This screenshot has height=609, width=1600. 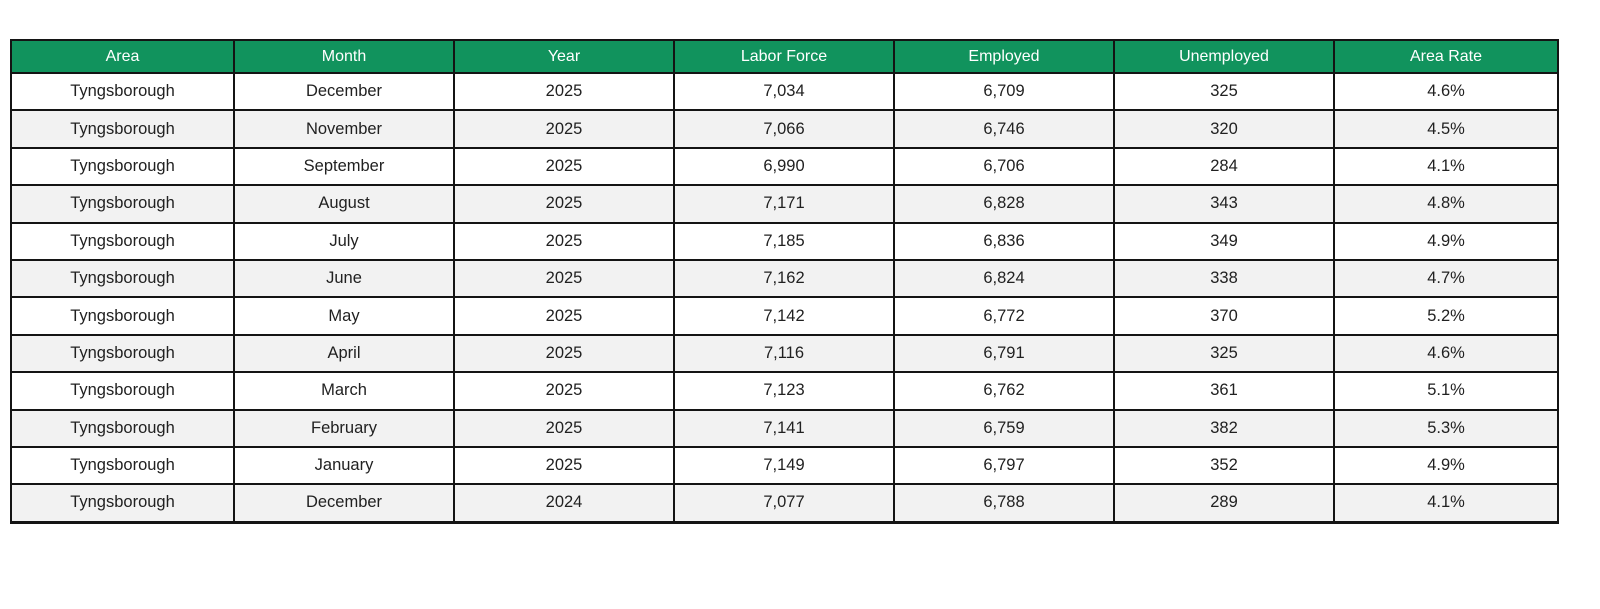 I want to click on cell-employed: 6,762, so click(x=1004, y=391).